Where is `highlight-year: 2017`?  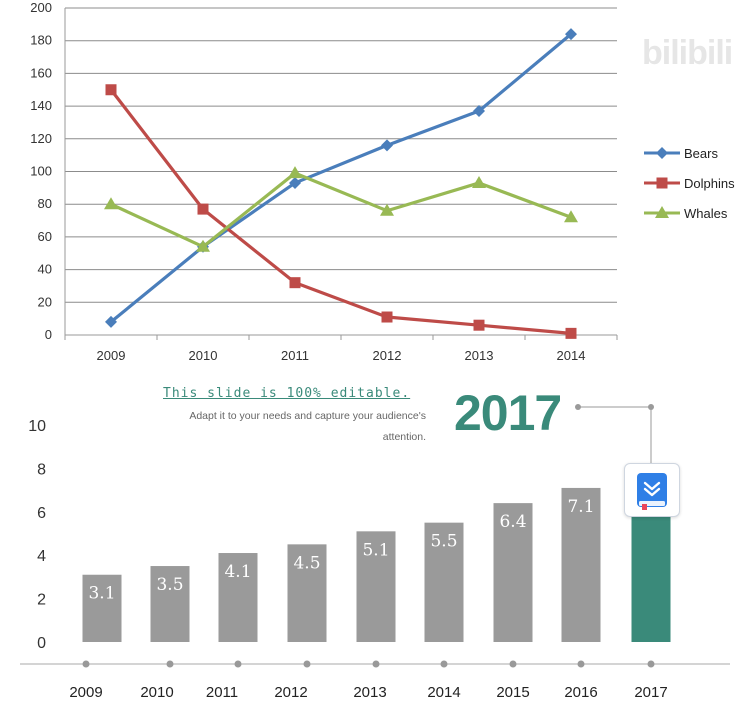
highlight-year: 2017 is located at coordinates (508, 413).